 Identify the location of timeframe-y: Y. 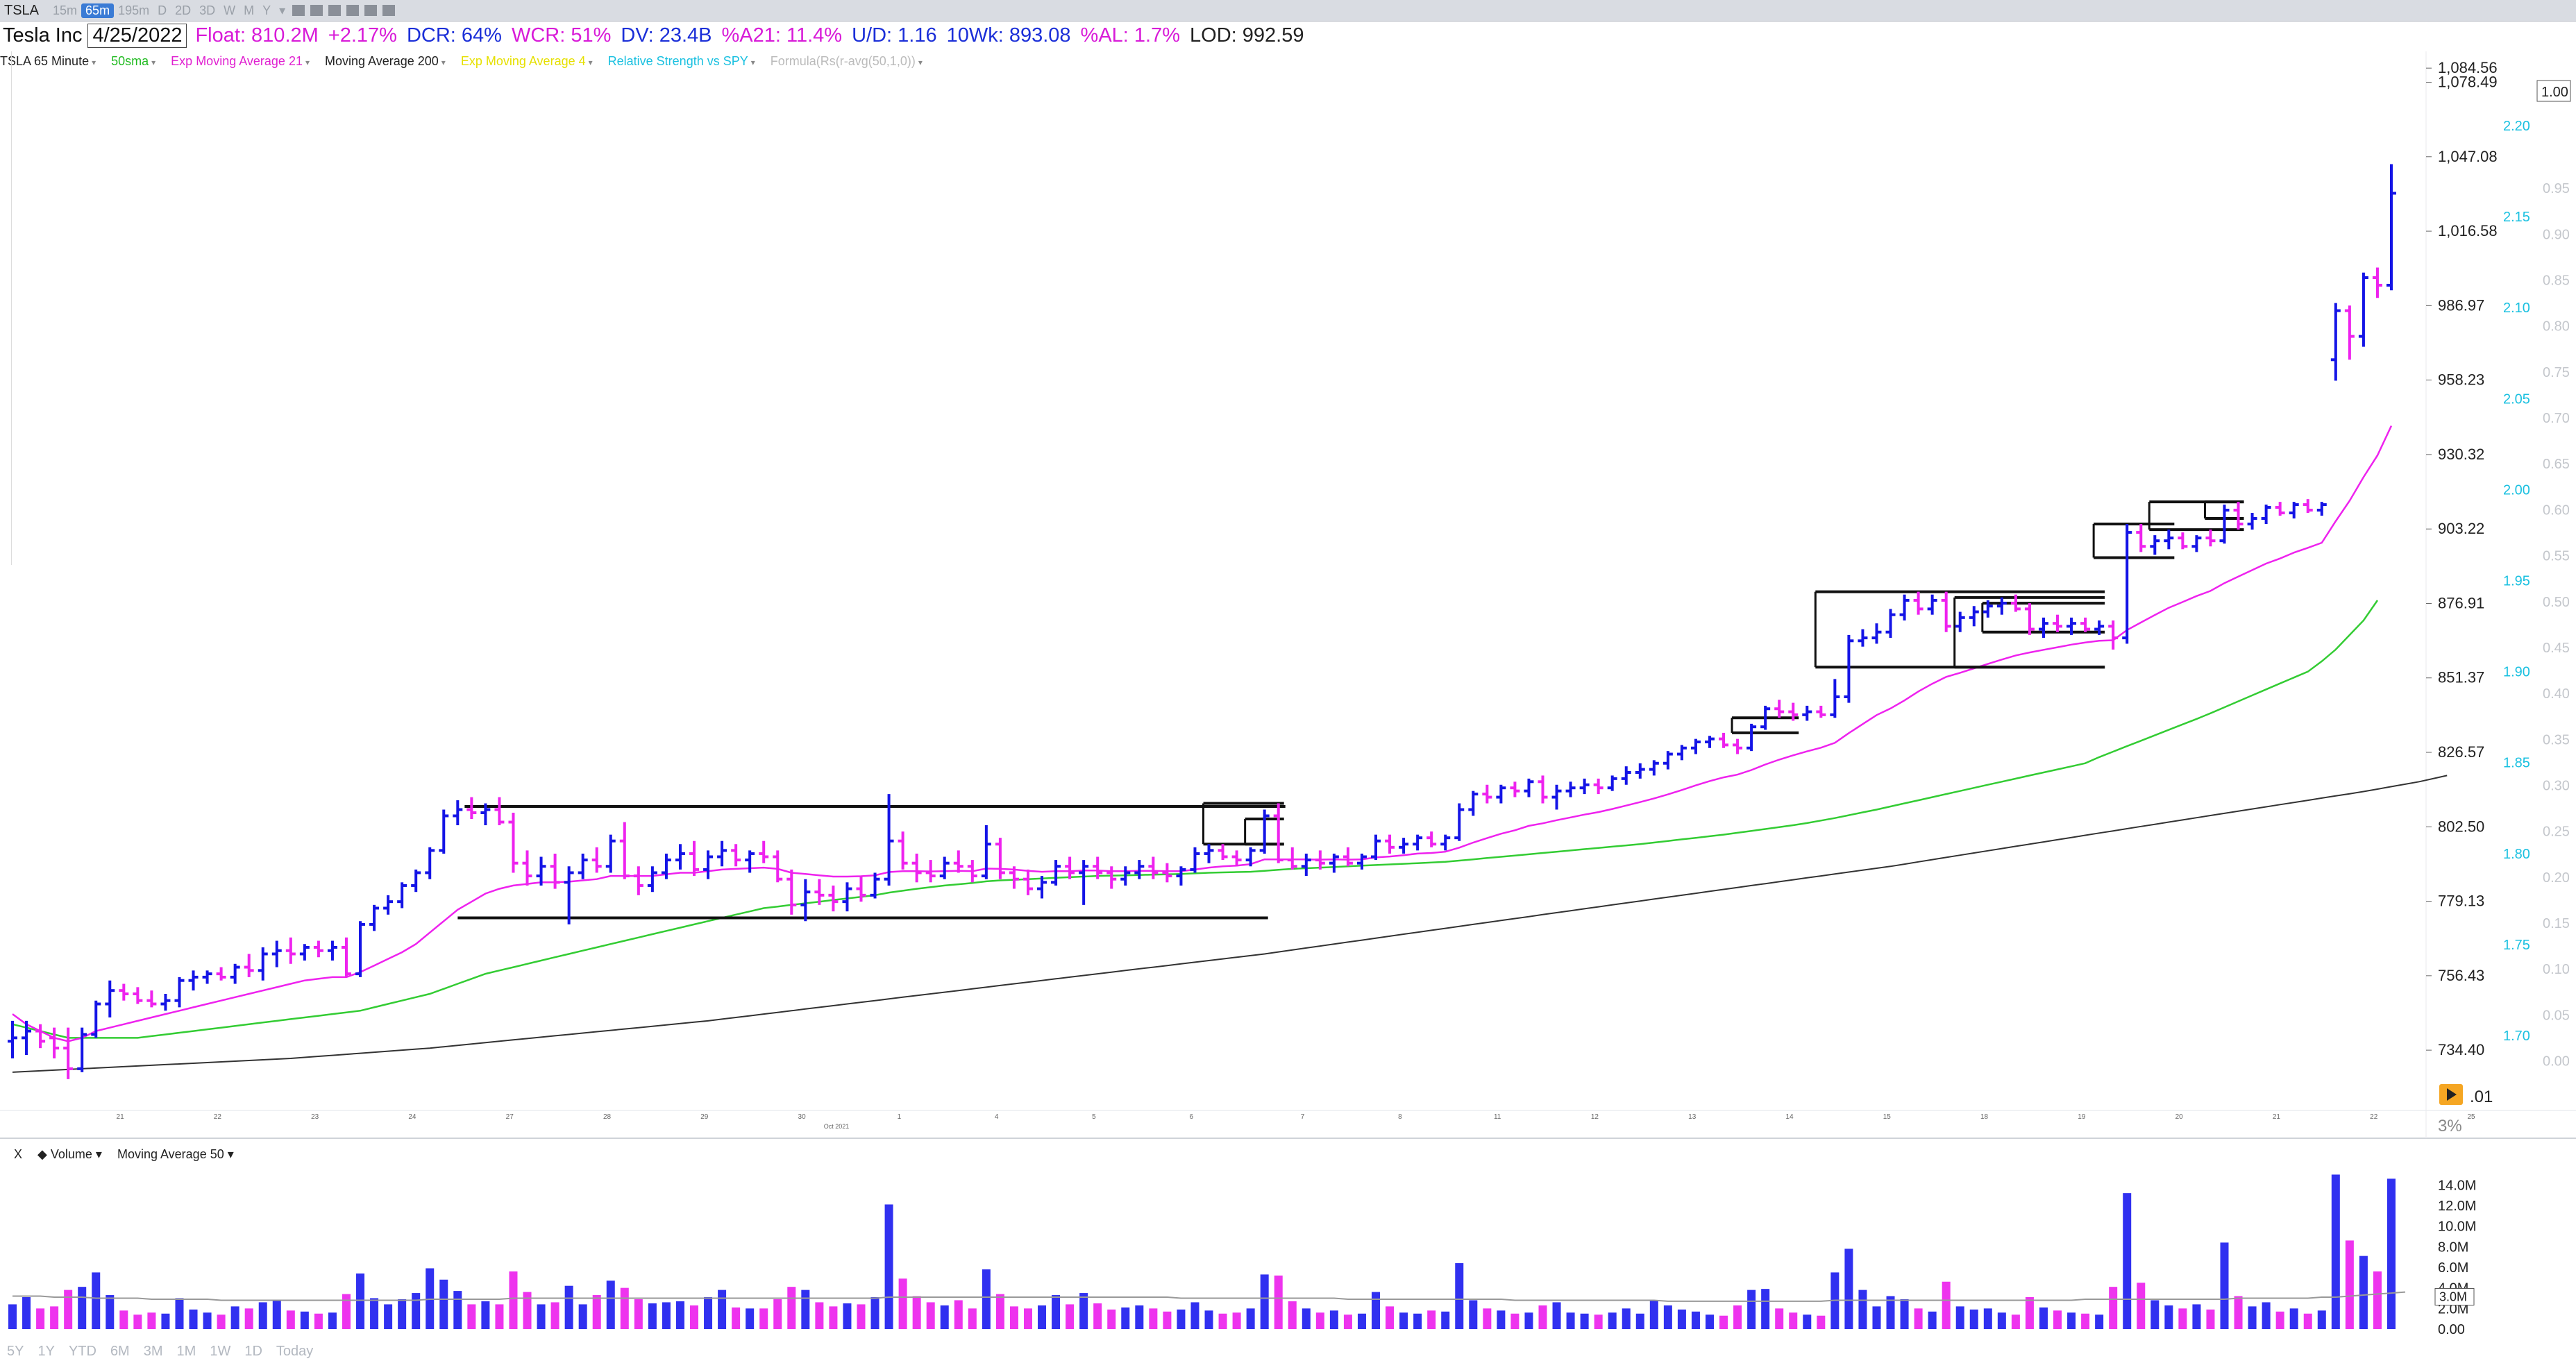
(266, 10).